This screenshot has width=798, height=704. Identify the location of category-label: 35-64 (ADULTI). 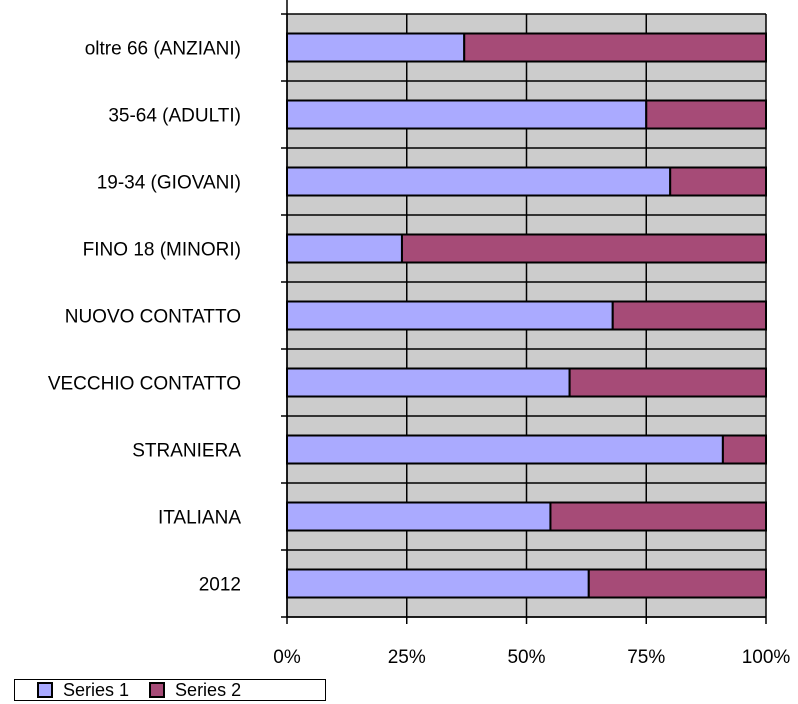
(174, 116).